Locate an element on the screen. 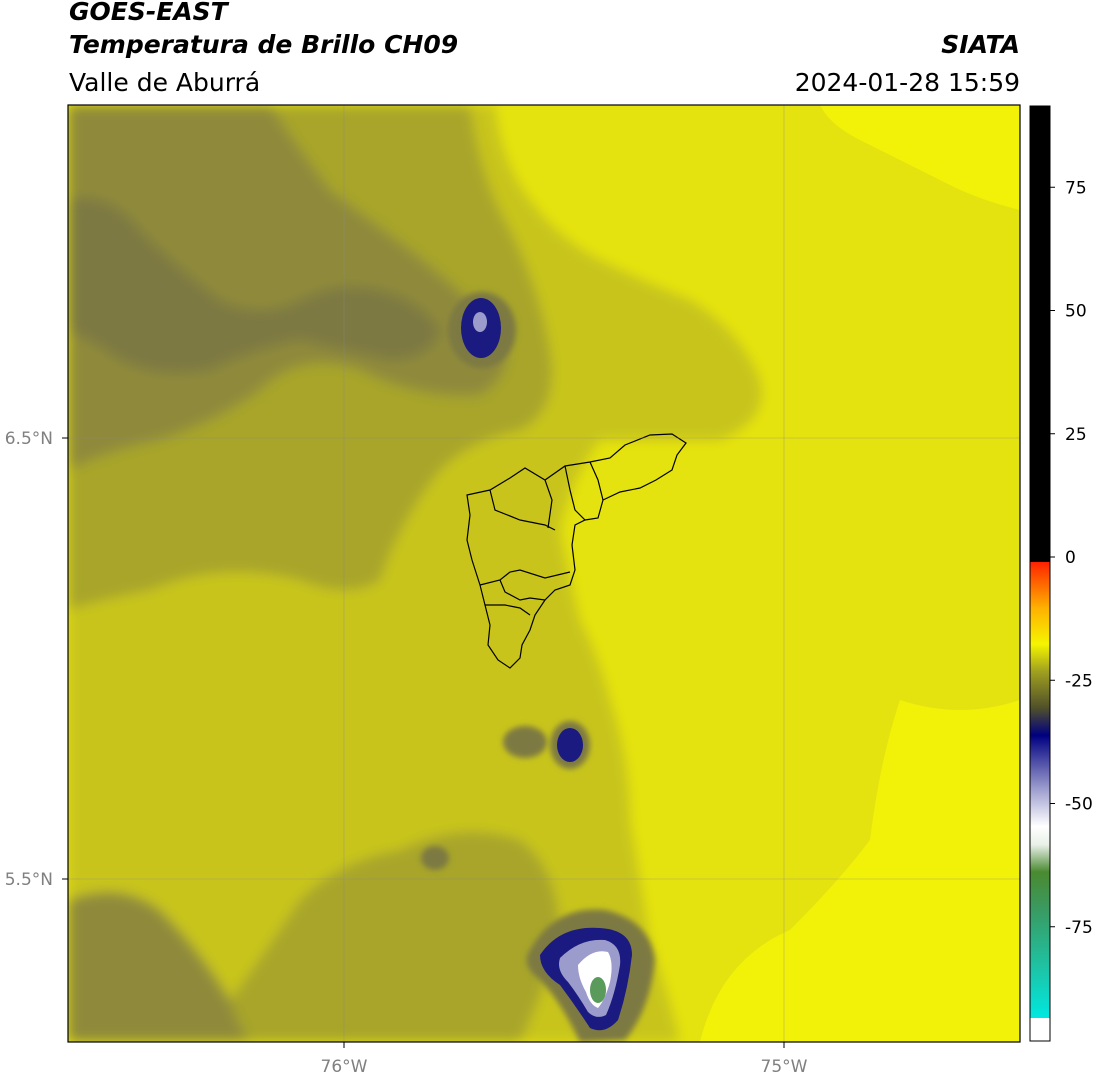  colorbar: 75 50 25 0 -25 -50 -75 is located at coordinates (1061, 573).